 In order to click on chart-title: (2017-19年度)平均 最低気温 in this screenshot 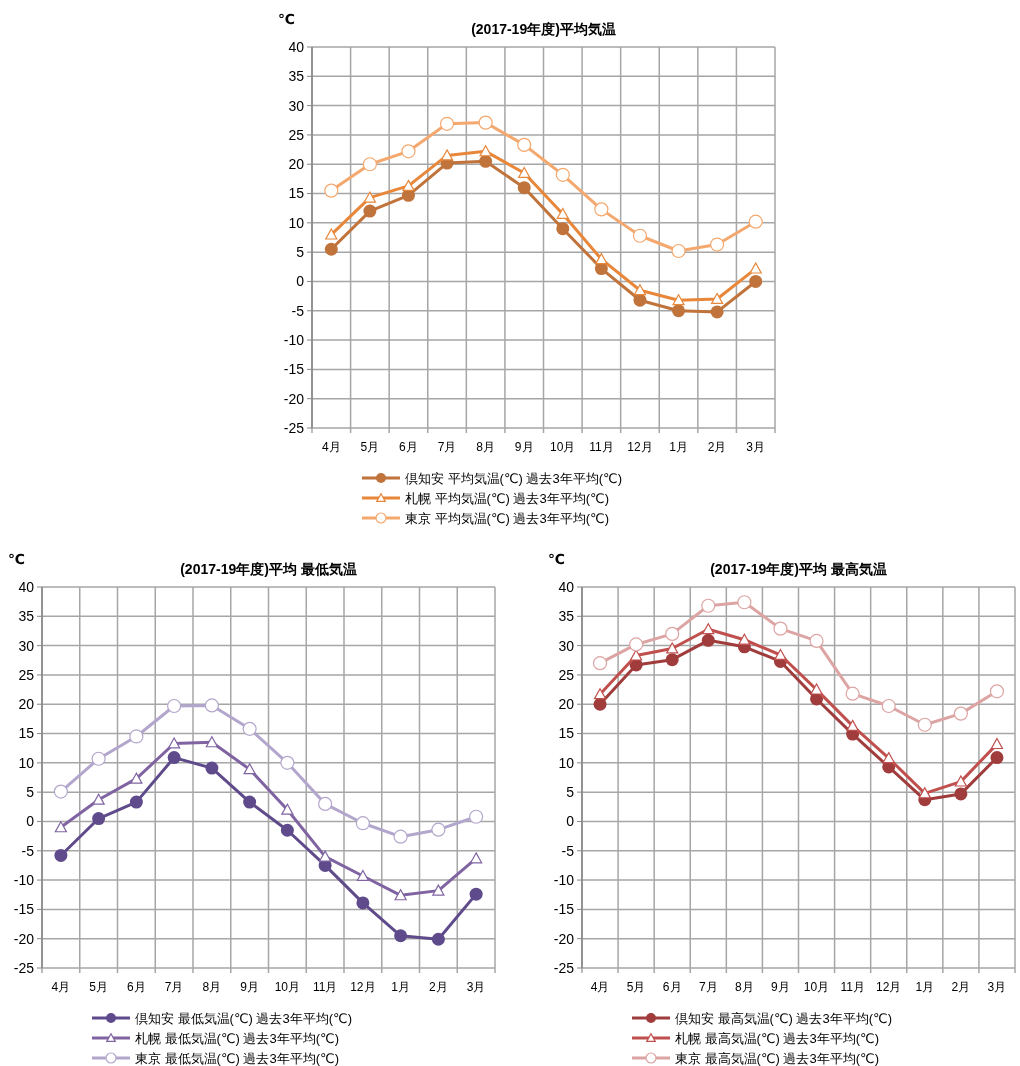, I will do `click(268, 569)`.